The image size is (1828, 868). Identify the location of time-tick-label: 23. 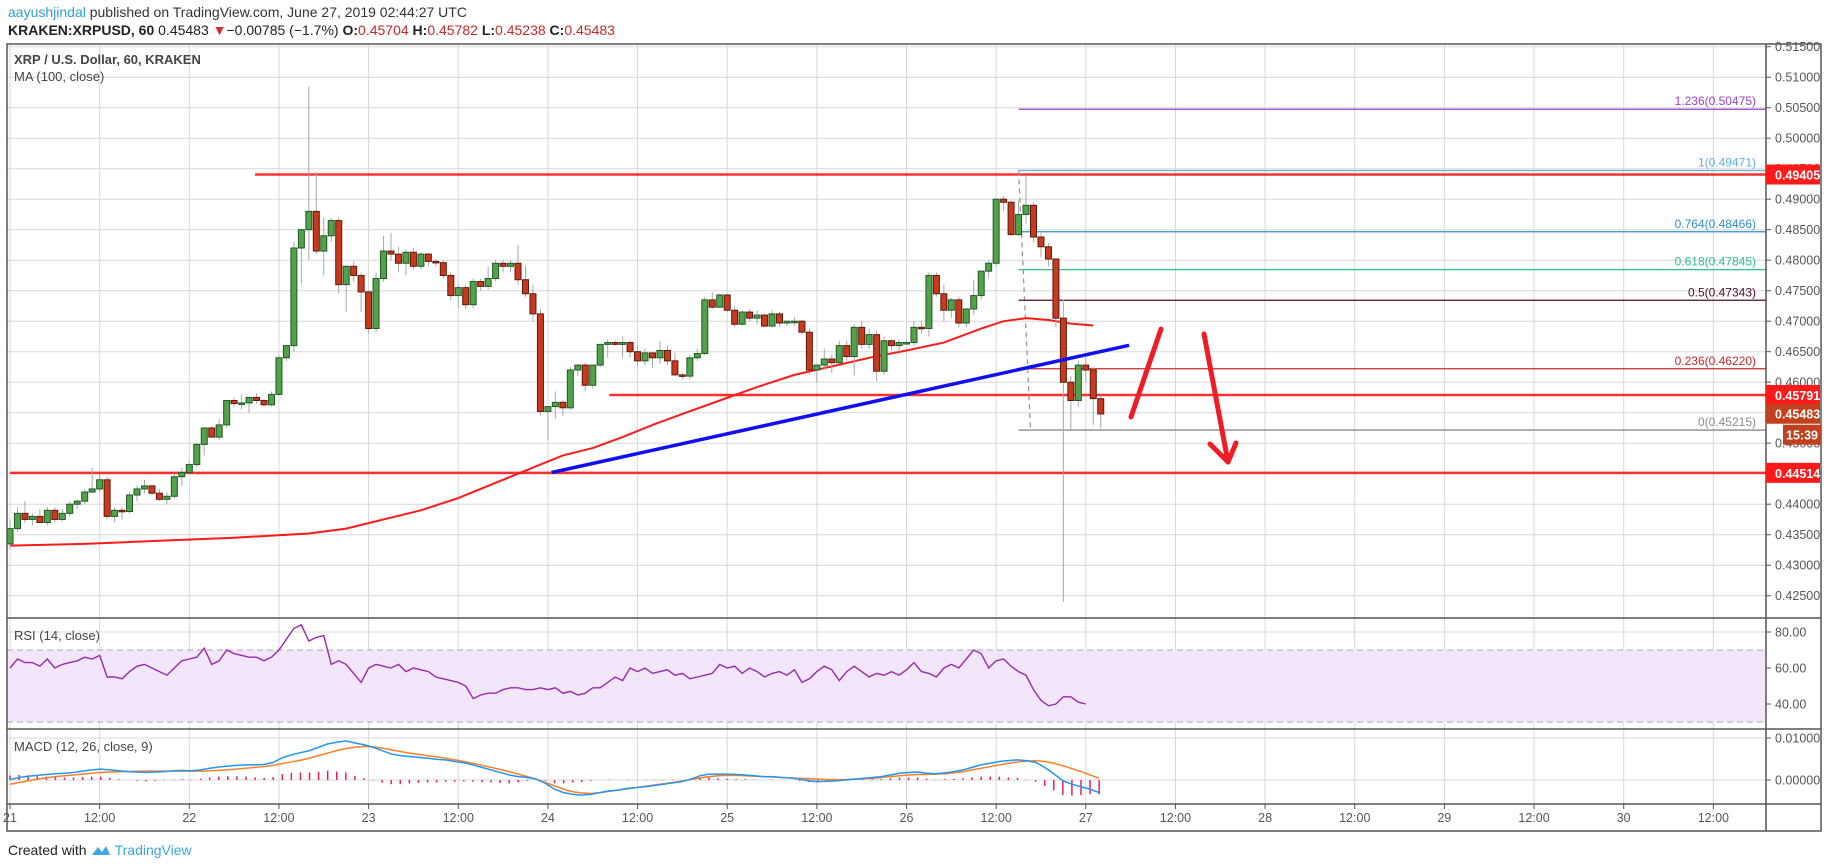
(369, 818).